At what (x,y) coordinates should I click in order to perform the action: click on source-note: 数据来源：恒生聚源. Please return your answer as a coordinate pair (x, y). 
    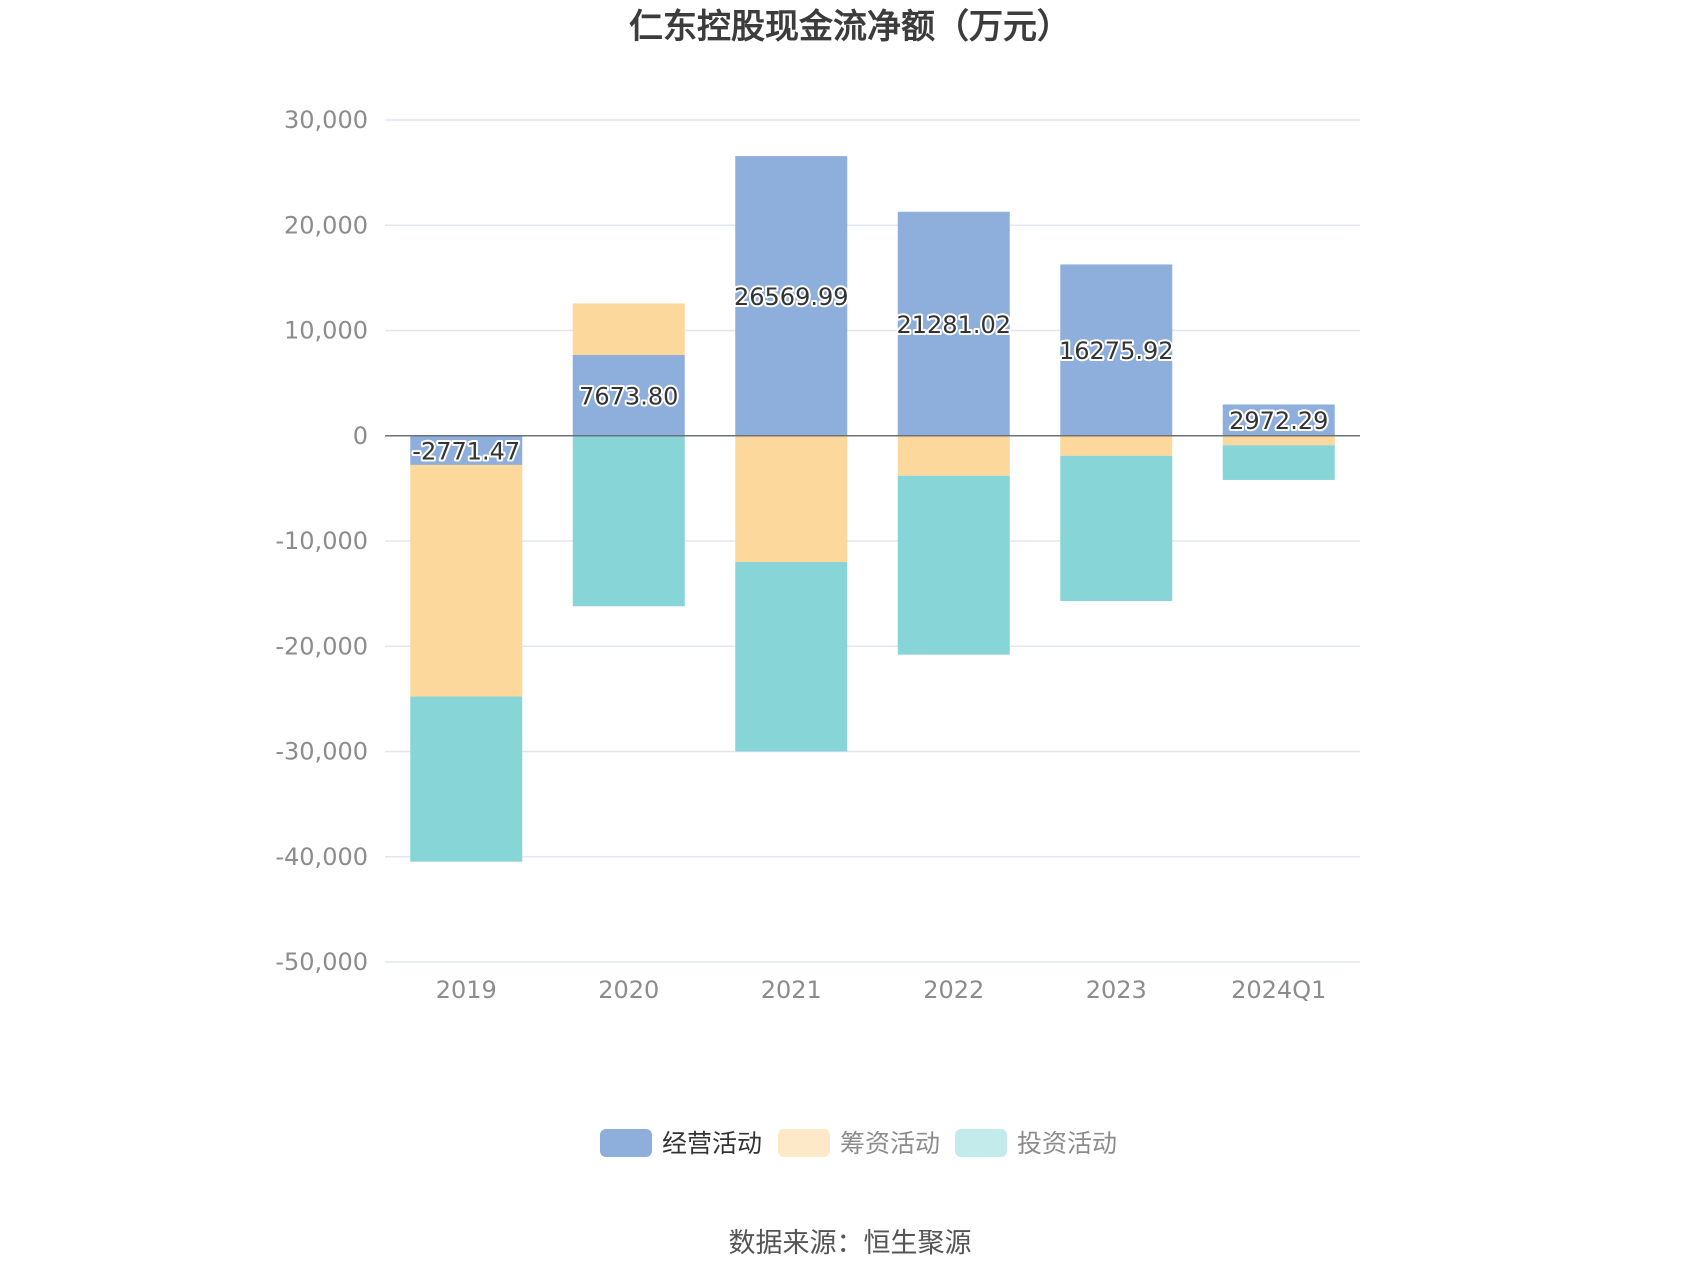
    Looking at the image, I should click on (850, 1243).